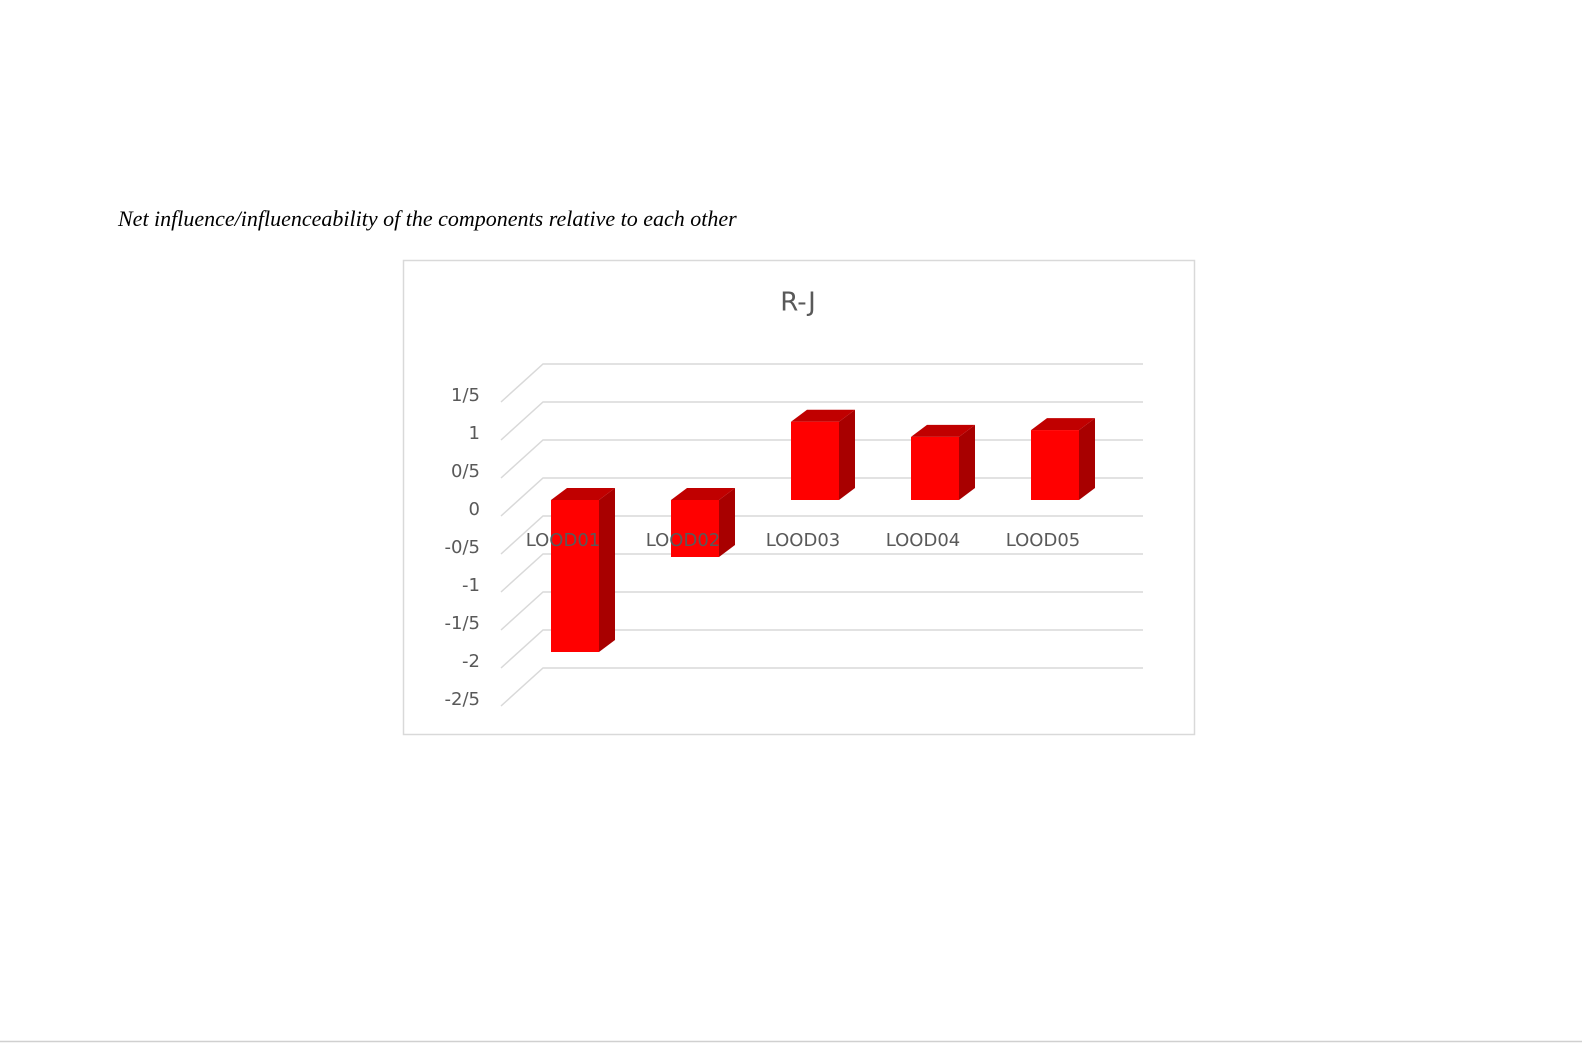 Image resolution: width=1582 pixels, height=1052 pixels. Describe the element at coordinates (474, 433) in the screenshot. I see `y-tick-label: 1` at that location.